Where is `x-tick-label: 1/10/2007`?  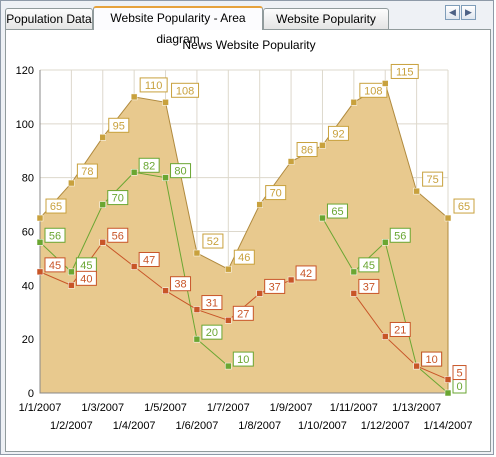
x-tick-label: 1/10/2007 is located at coordinates (322, 426).